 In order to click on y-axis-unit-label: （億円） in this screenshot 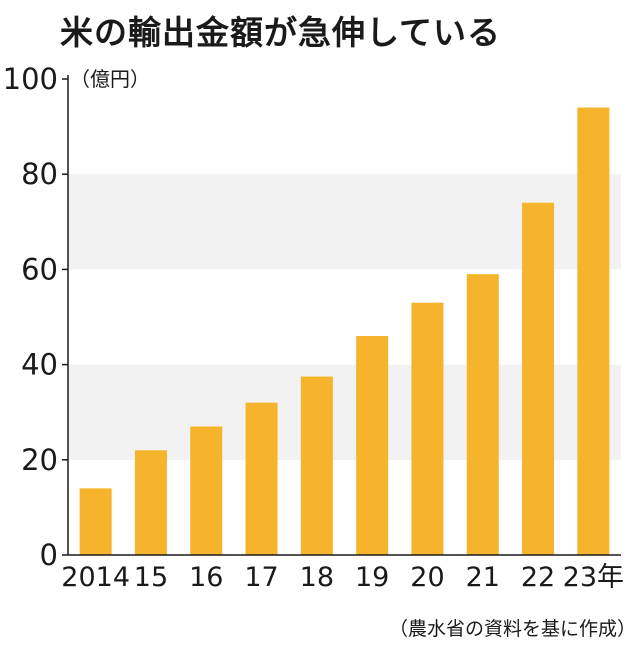, I will do `click(110, 79)`.